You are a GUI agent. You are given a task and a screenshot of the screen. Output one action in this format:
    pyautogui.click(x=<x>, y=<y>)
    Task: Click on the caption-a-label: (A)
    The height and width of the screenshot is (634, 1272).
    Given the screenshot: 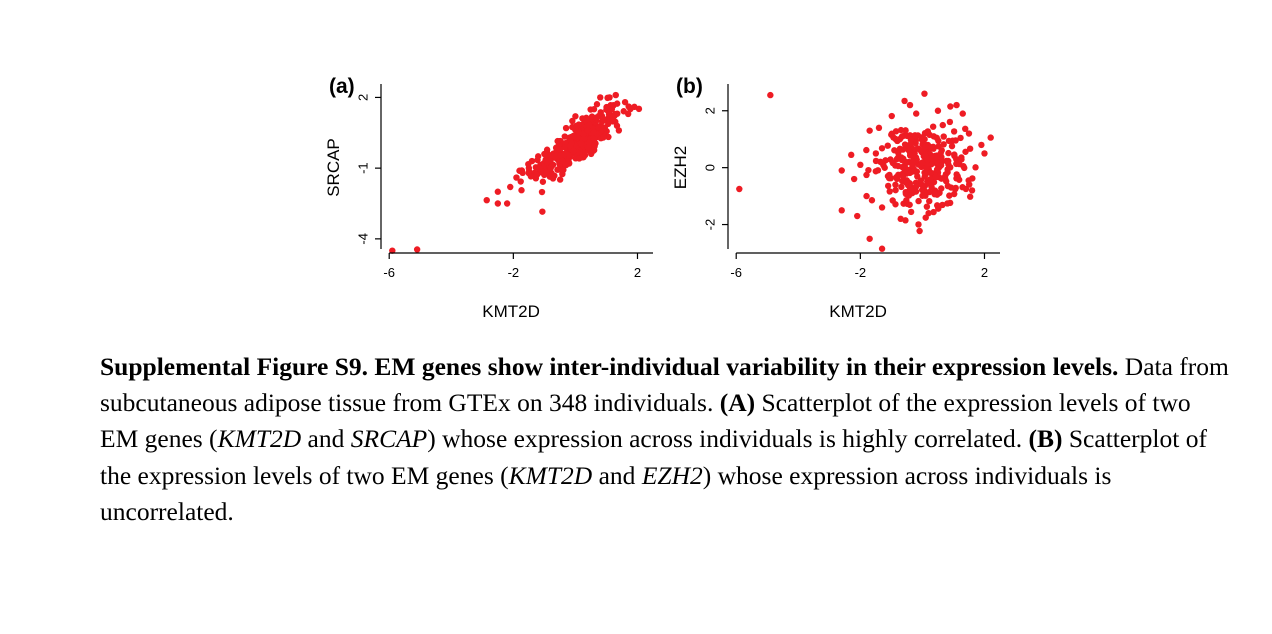 What is the action you would take?
    pyautogui.click(x=737, y=403)
    